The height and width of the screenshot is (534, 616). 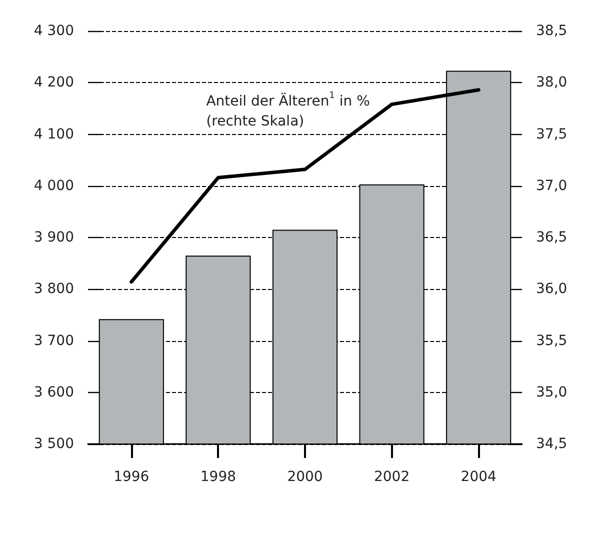 What do you see at coordinates (54, 444) in the screenshot?
I see `y-tick-label: 3 500` at bounding box center [54, 444].